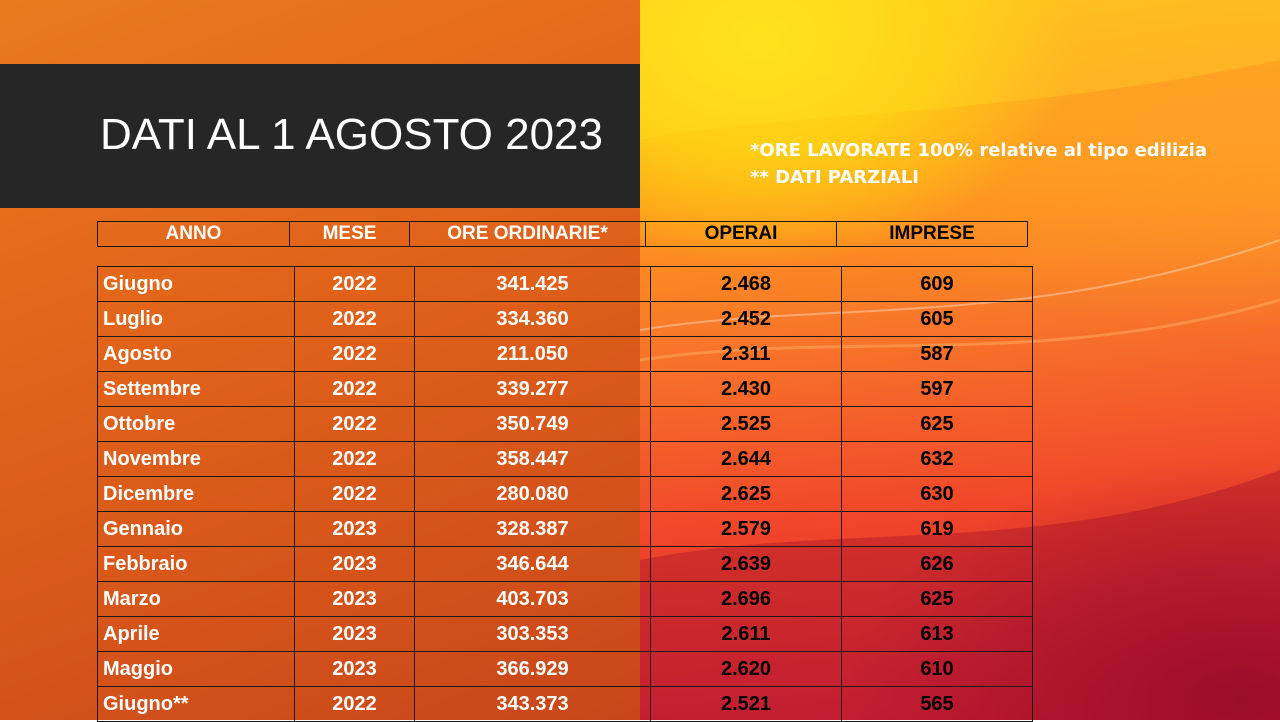  Describe the element at coordinates (196, 459) in the screenshot. I see `cell-month: Novembre` at that location.